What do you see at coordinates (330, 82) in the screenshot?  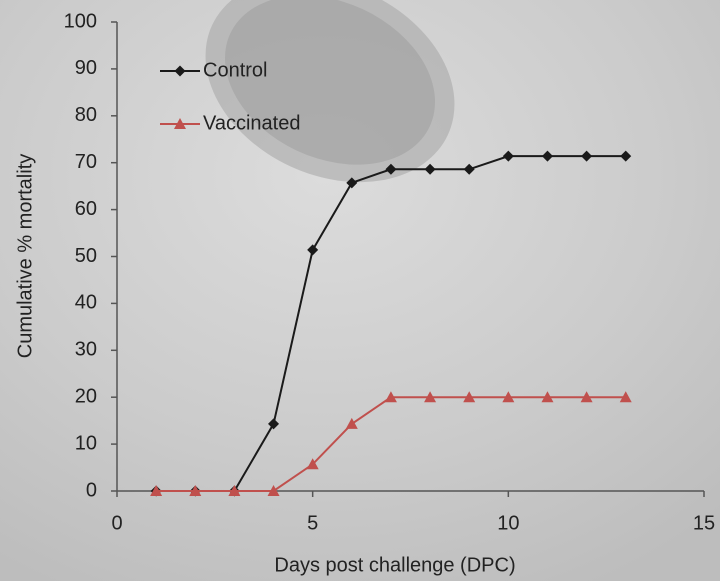 I see `background-shape` at bounding box center [330, 82].